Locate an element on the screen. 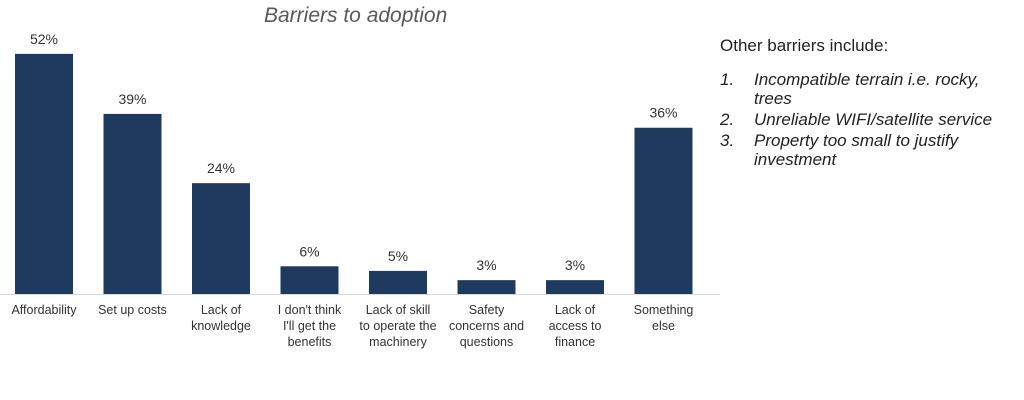 Image resolution: width=1024 pixels, height=400 pixels. bar-value-label: 52% is located at coordinates (44, 39).